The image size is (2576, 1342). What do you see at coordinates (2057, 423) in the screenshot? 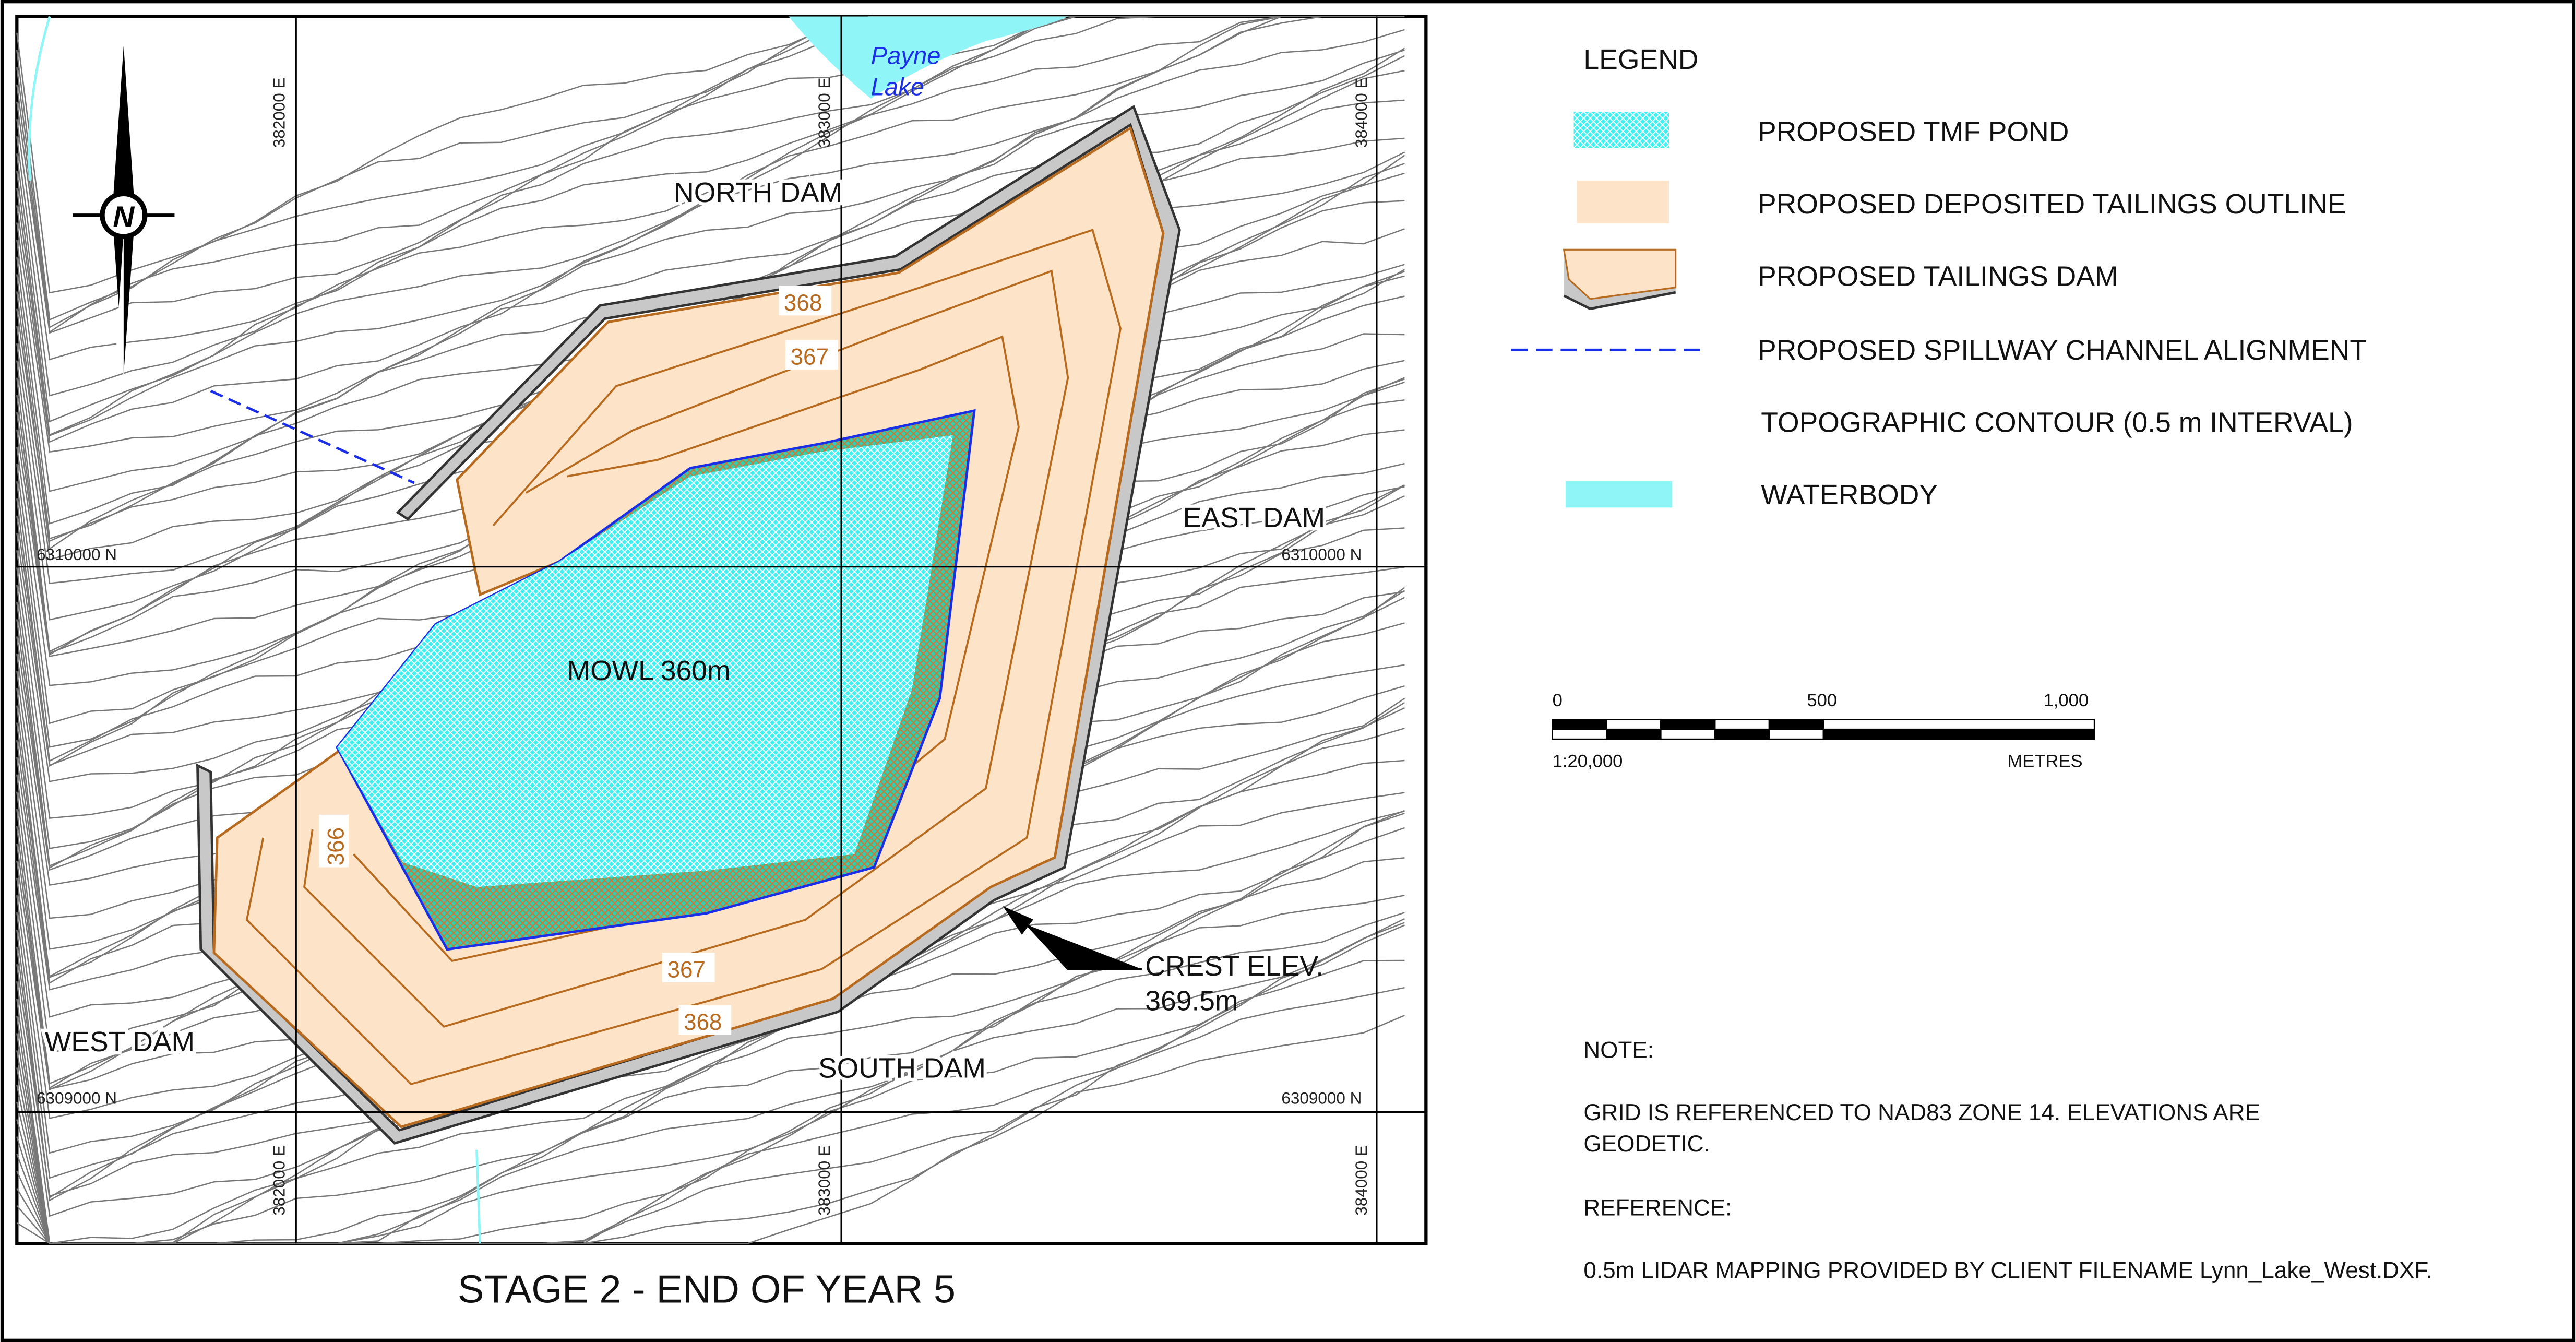
I see `legend-item-label: TOPOGRAPHIC CONTOUR (0.5 m INTERVAL)` at bounding box center [2057, 423].